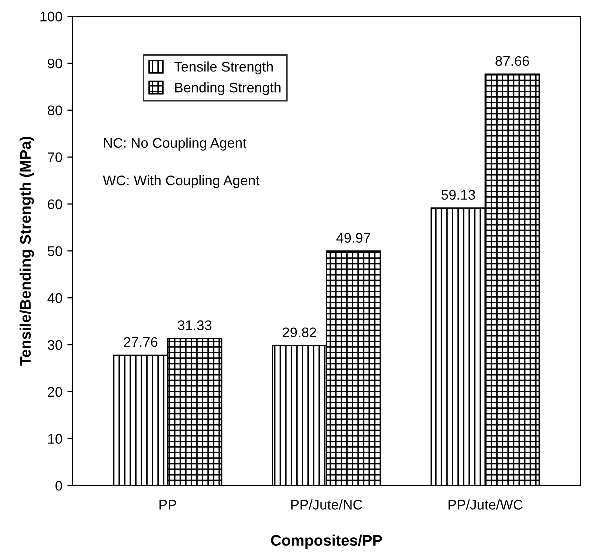 The width and height of the screenshot is (605, 552). Describe the element at coordinates (55, 205) in the screenshot. I see `y-tick-label: 60` at that location.